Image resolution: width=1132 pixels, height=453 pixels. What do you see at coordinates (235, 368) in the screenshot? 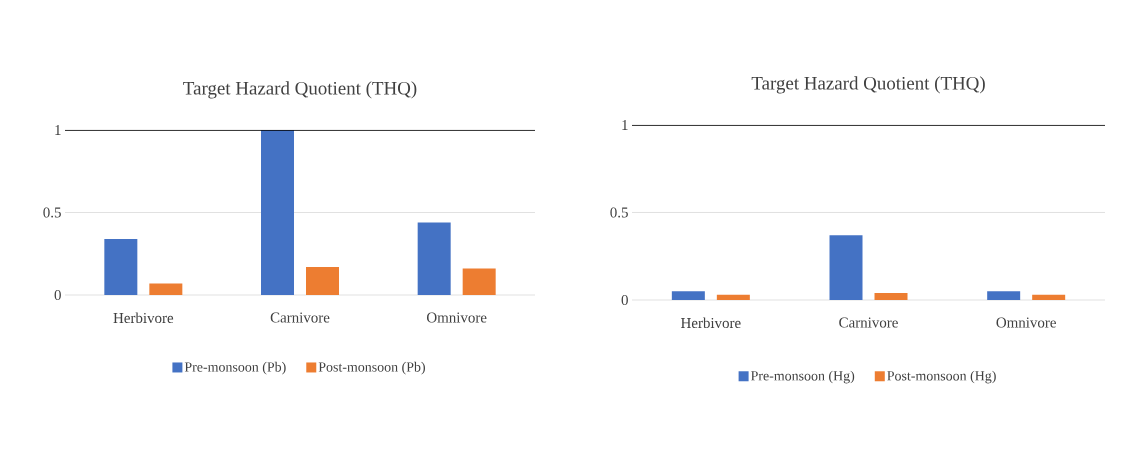
I see `legend-label: Pre-monsoon (Pb)` at bounding box center [235, 368].